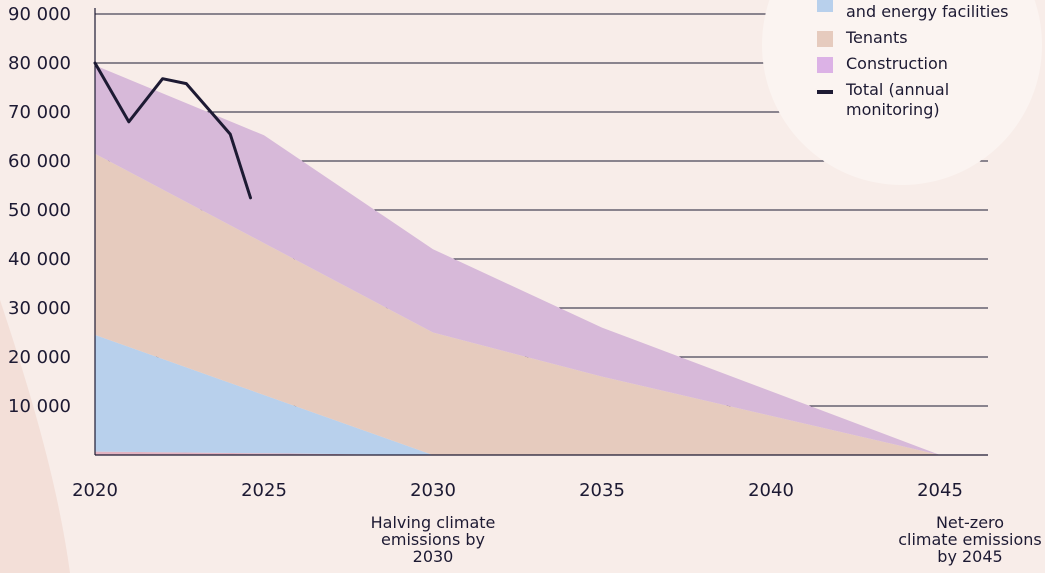 Image resolution: width=1045 pixels, height=573 pixels. What do you see at coordinates (970, 522) in the screenshot?
I see `annotation-line: Net-zero` at bounding box center [970, 522].